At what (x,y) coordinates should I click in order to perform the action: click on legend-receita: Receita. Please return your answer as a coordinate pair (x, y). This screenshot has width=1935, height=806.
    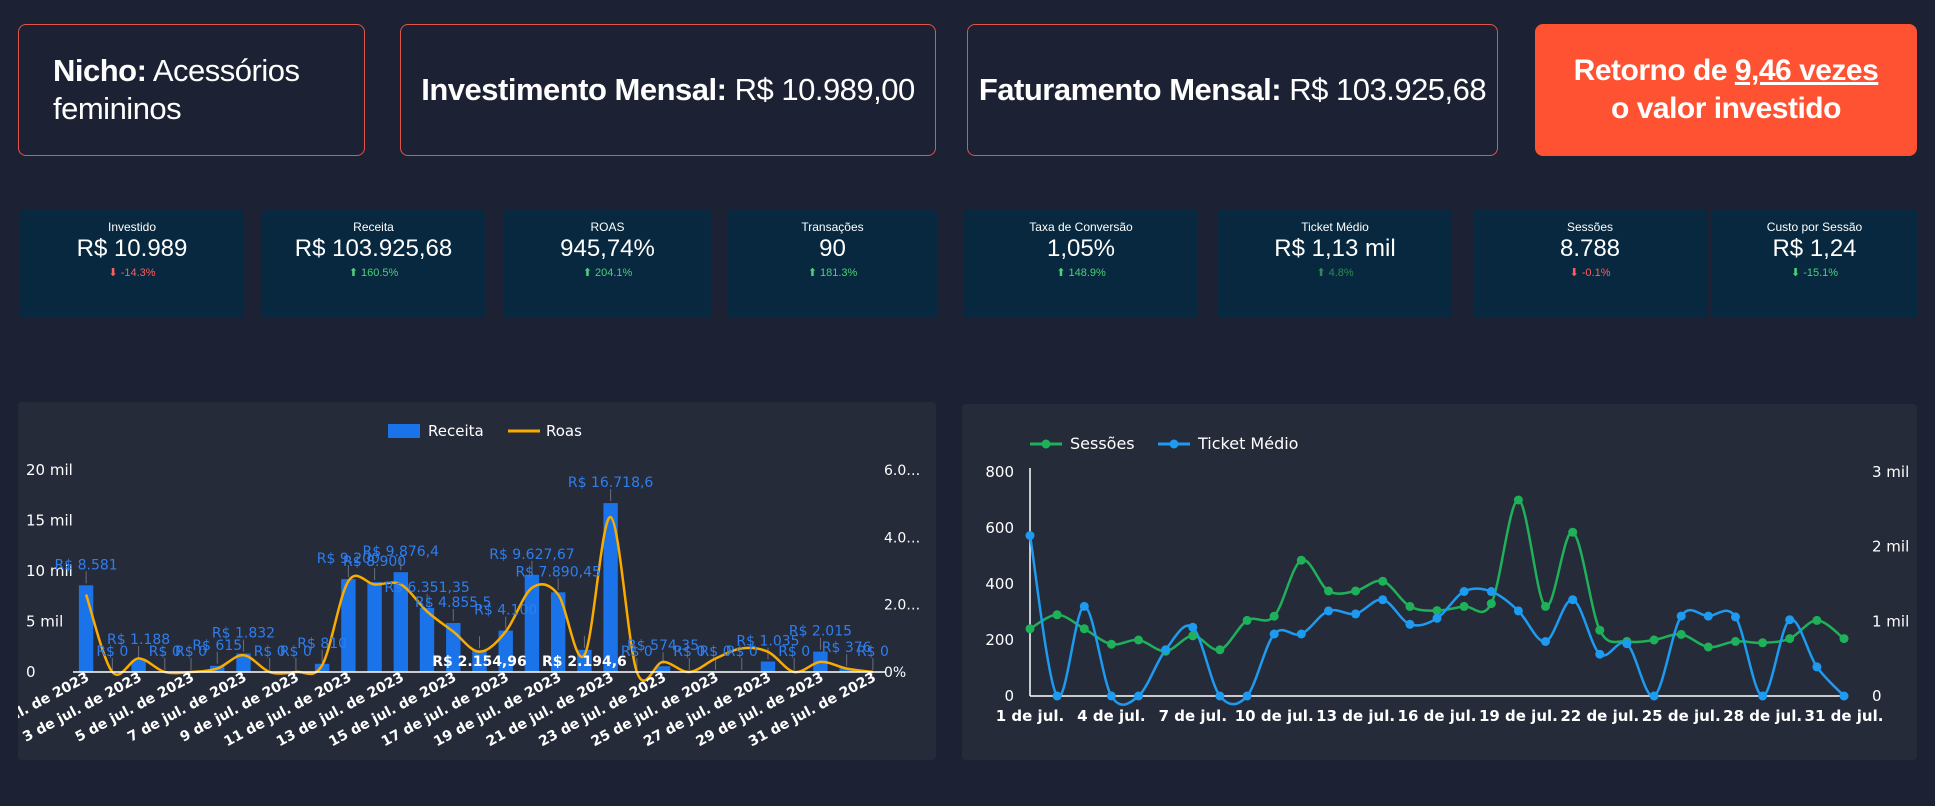
    Looking at the image, I should click on (436, 431).